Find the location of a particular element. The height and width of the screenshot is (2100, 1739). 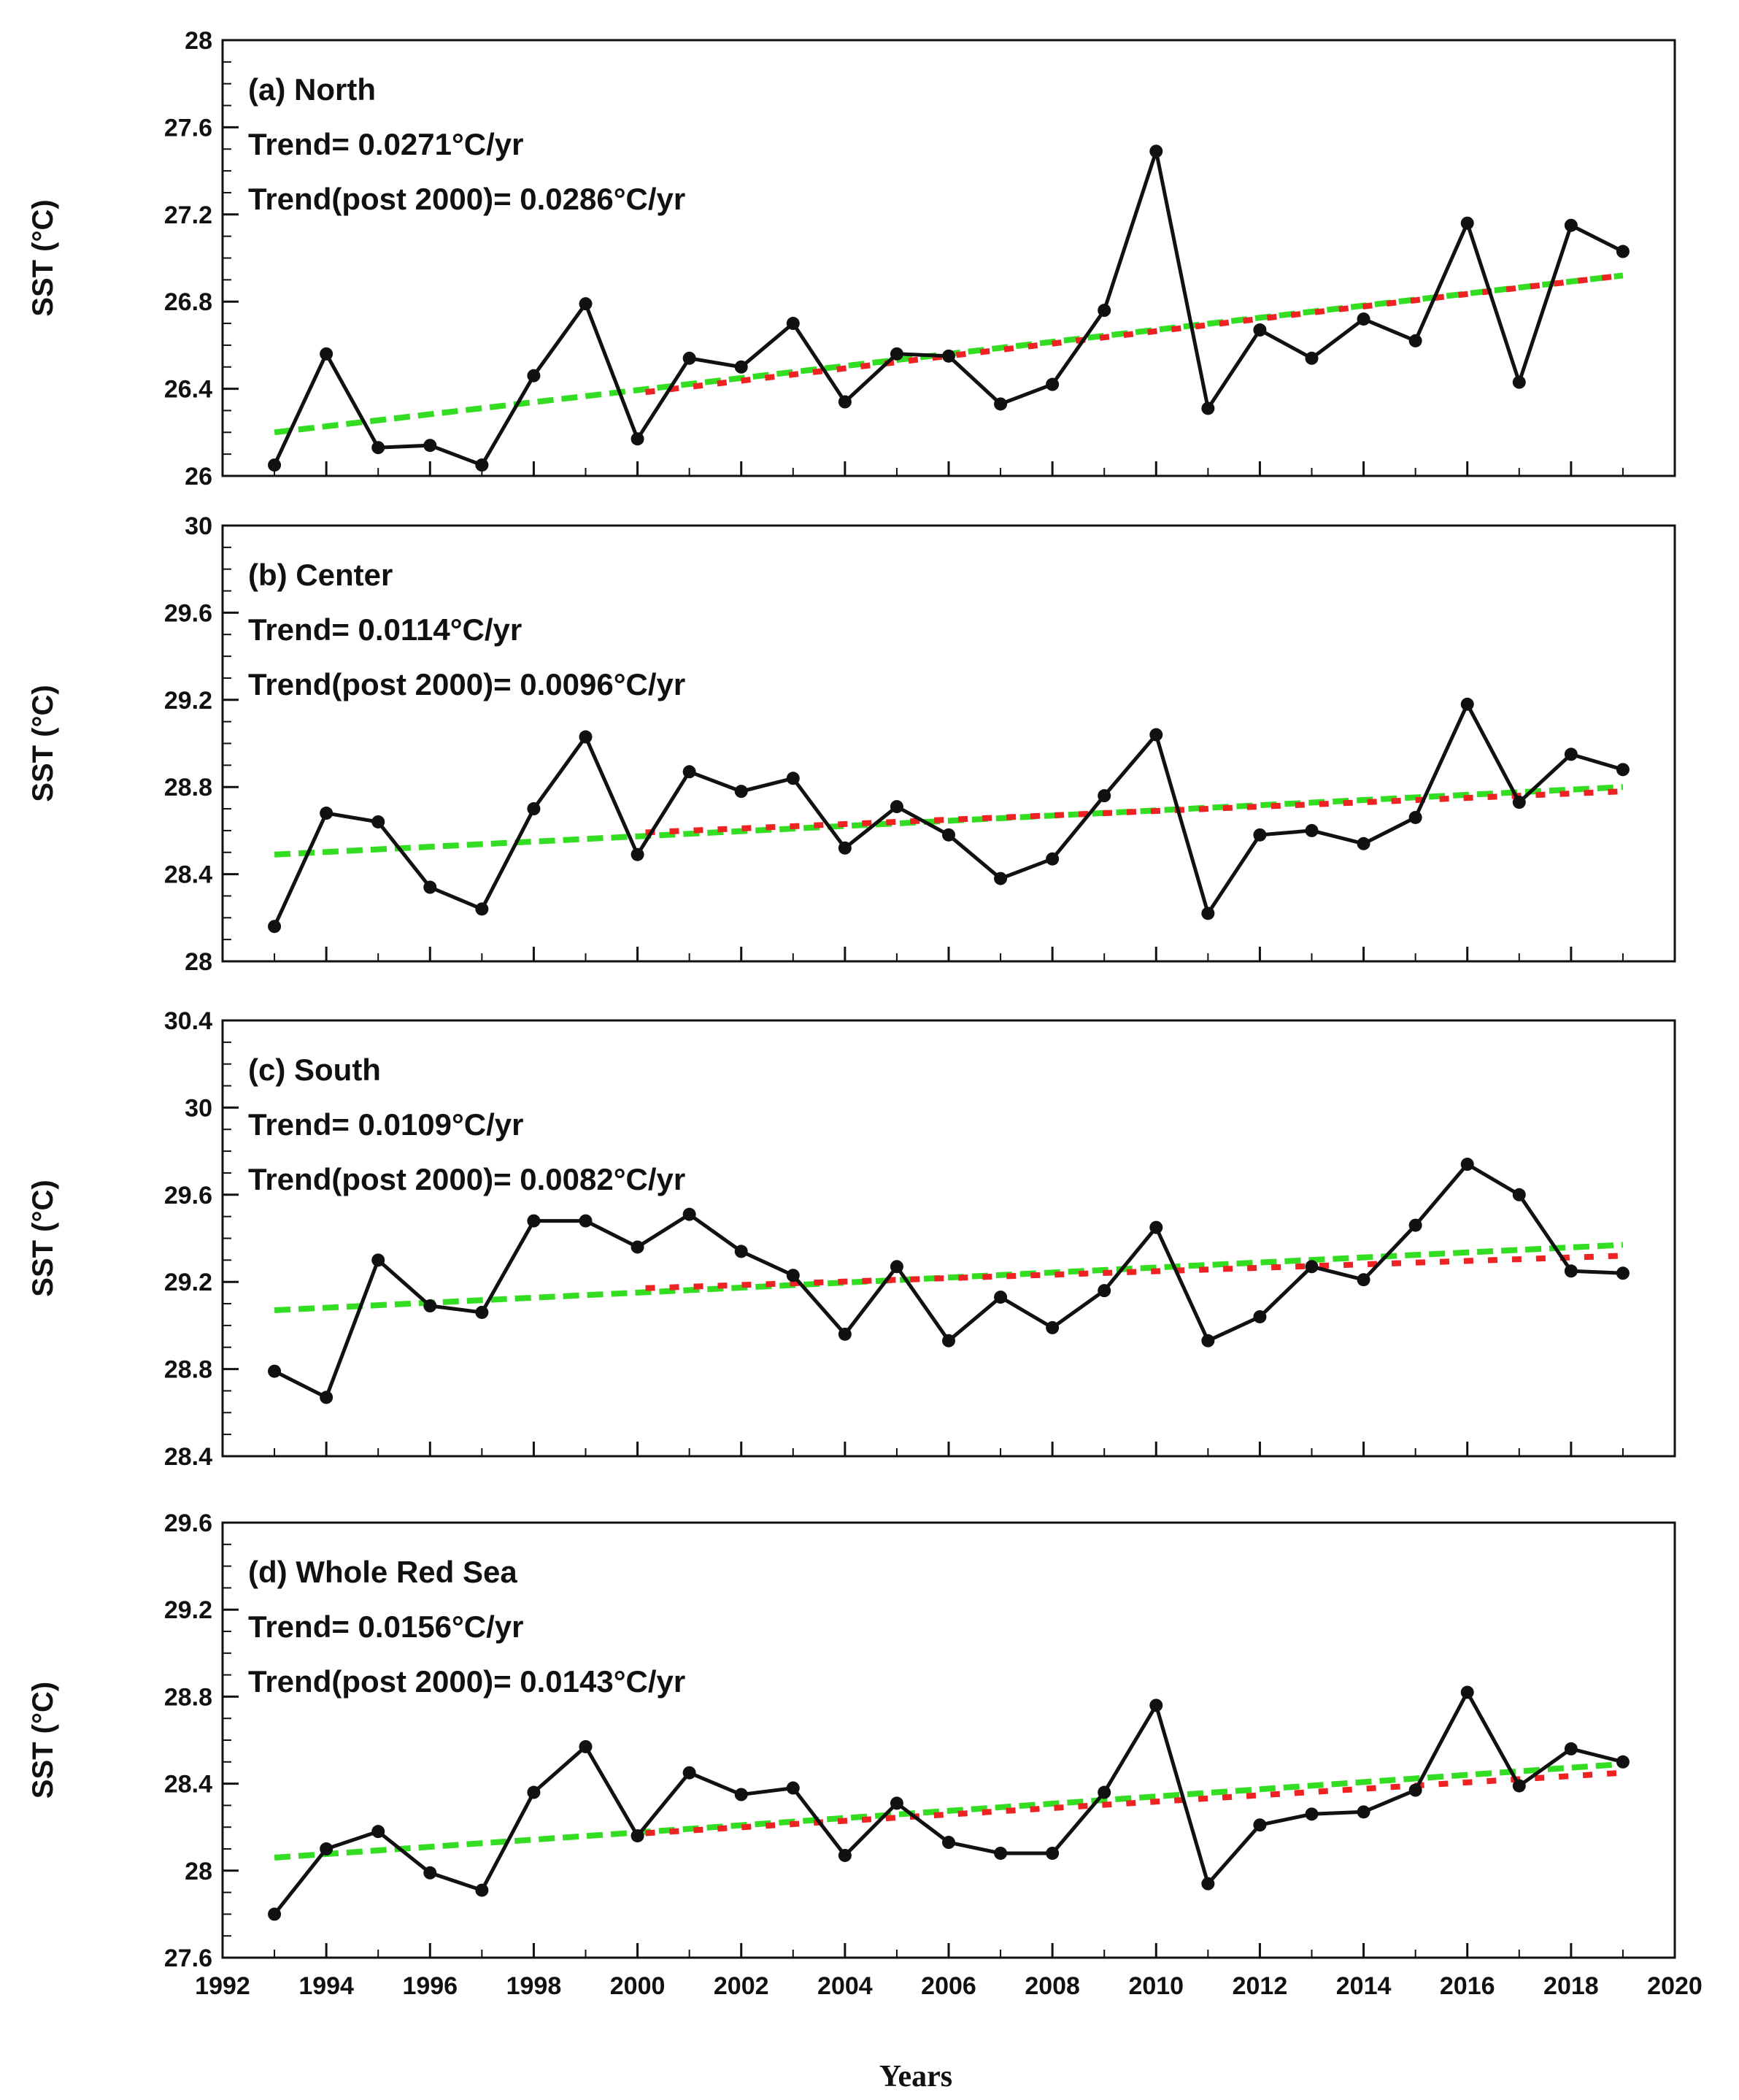

panel-title: (c) South is located at coordinates (314, 1070).